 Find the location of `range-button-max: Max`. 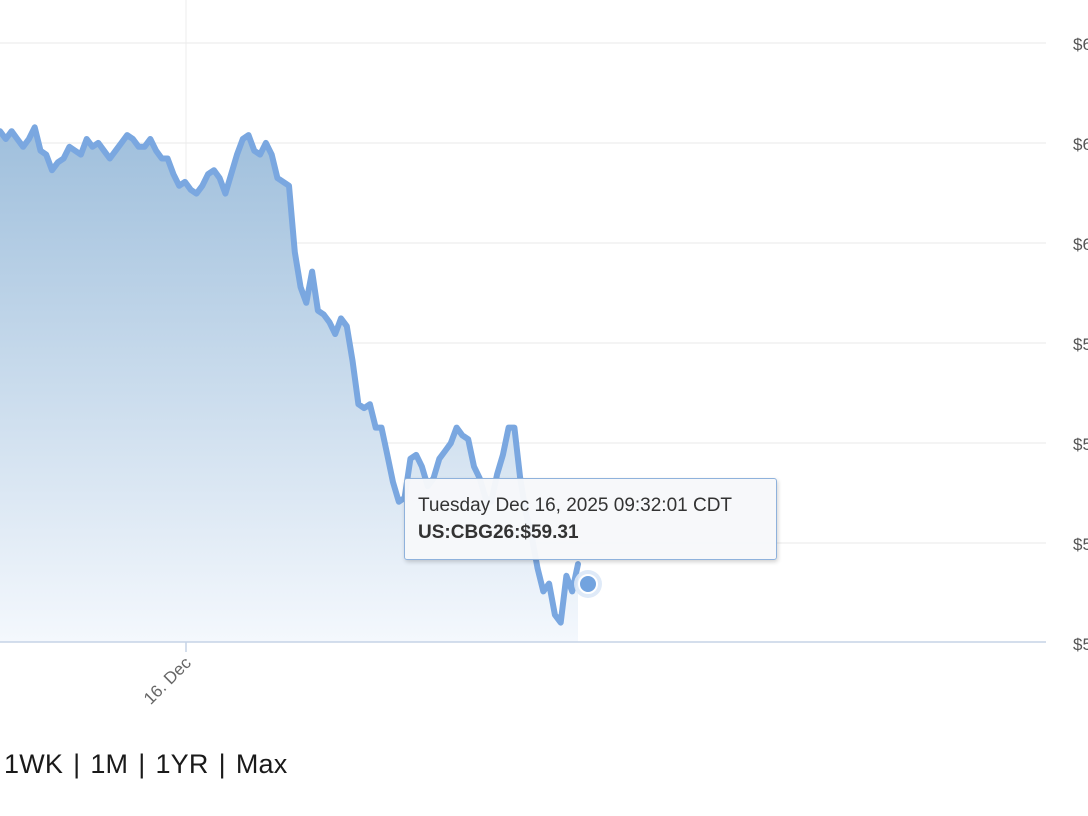

range-button-max: Max is located at coordinates (261, 764).